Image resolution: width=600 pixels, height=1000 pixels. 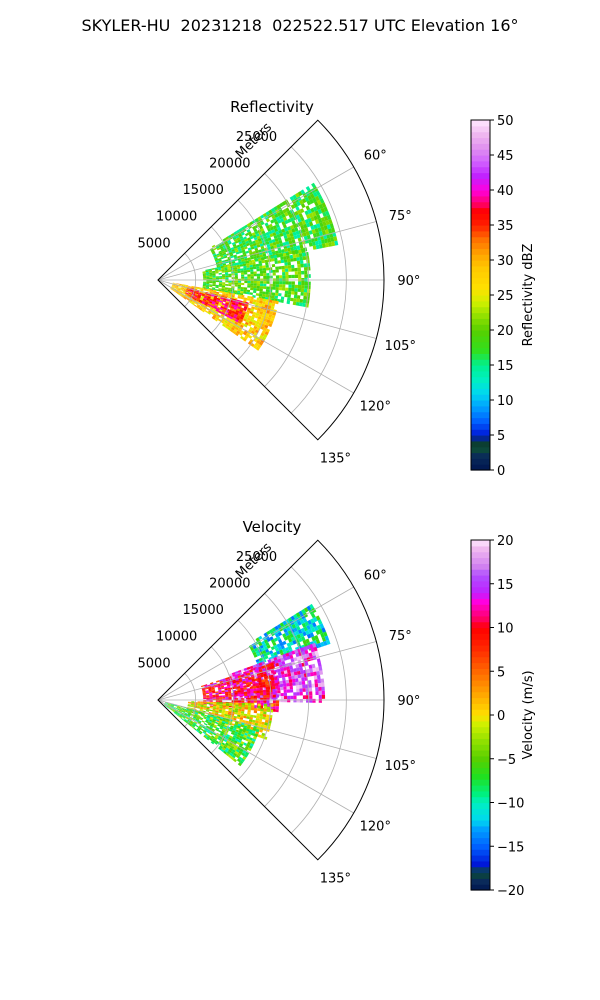 I want to click on angle-tick-label: 105°, so click(x=400, y=766).